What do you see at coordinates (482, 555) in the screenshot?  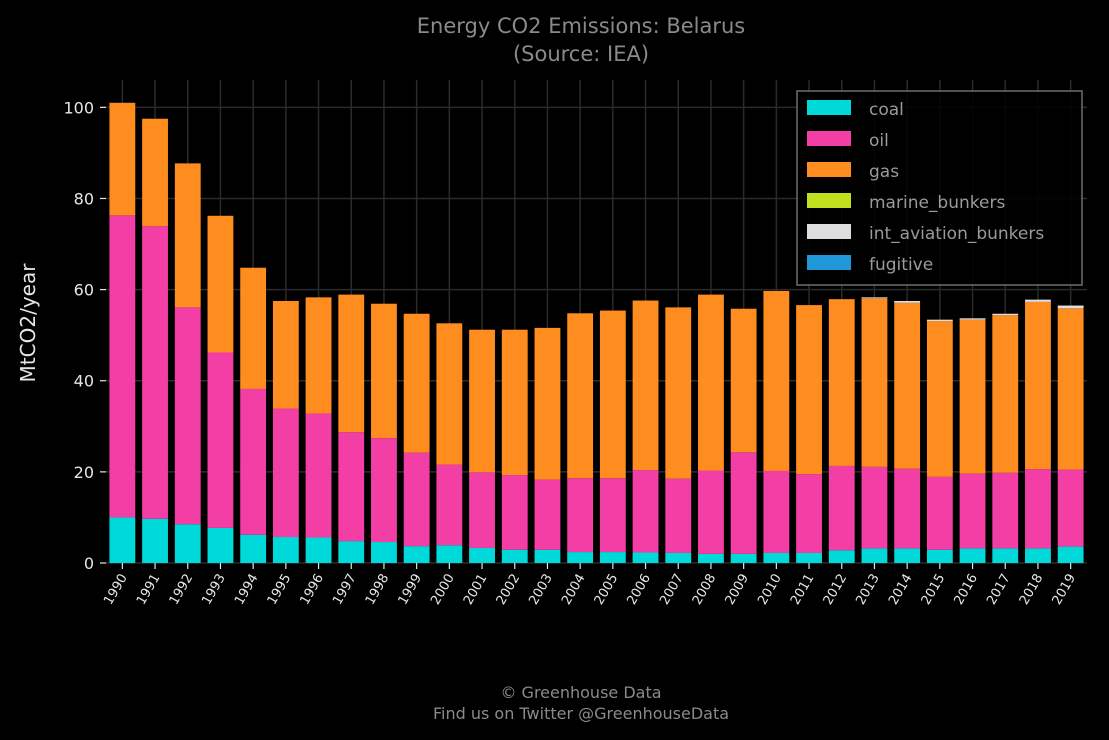 I see `bar-coal-2001` at bounding box center [482, 555].